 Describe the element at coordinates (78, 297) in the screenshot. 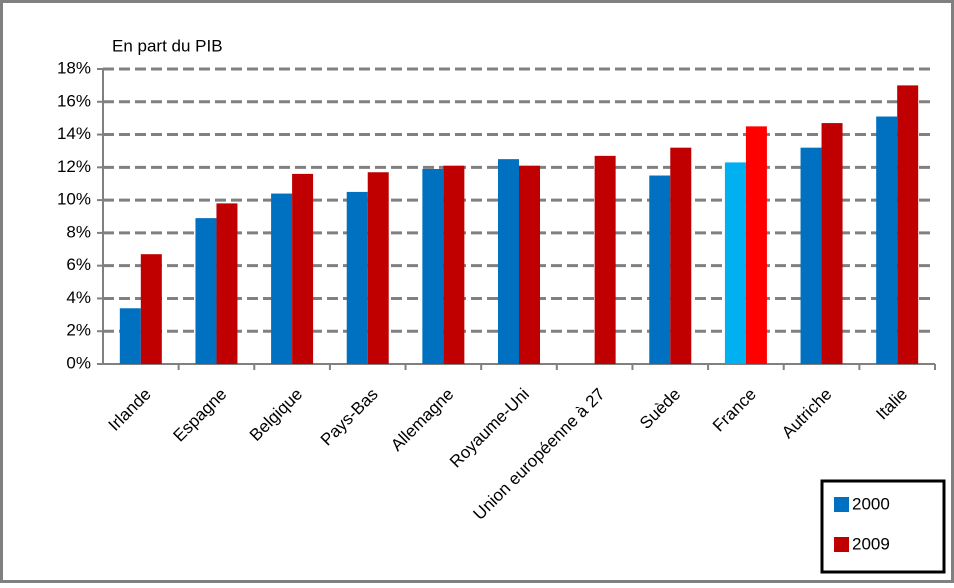

I see `y-tick-label: 4%` at that location.